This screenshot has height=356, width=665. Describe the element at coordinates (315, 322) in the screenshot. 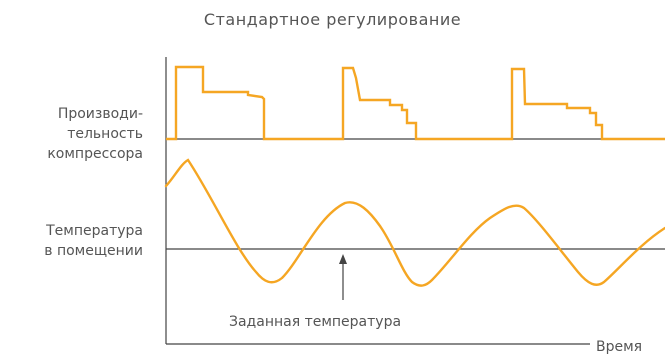

I see `setpoint-temperature-label: Заданная температура` at that location.